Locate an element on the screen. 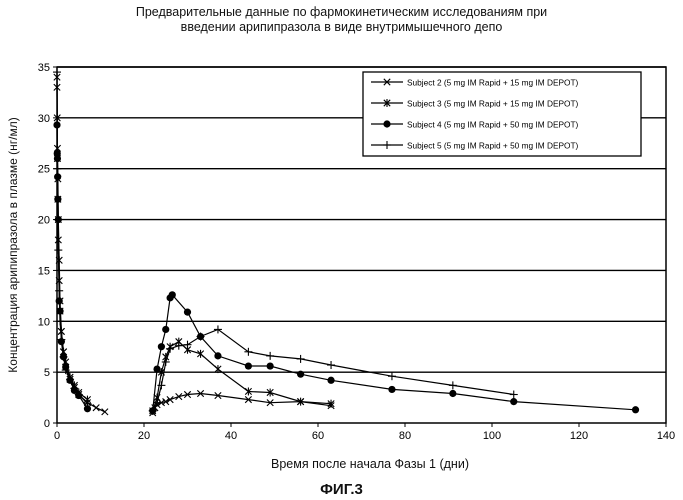 The height and width of the screenshot is (500, 683). x-tick-label: 100 is located at coordinates (492, 436).